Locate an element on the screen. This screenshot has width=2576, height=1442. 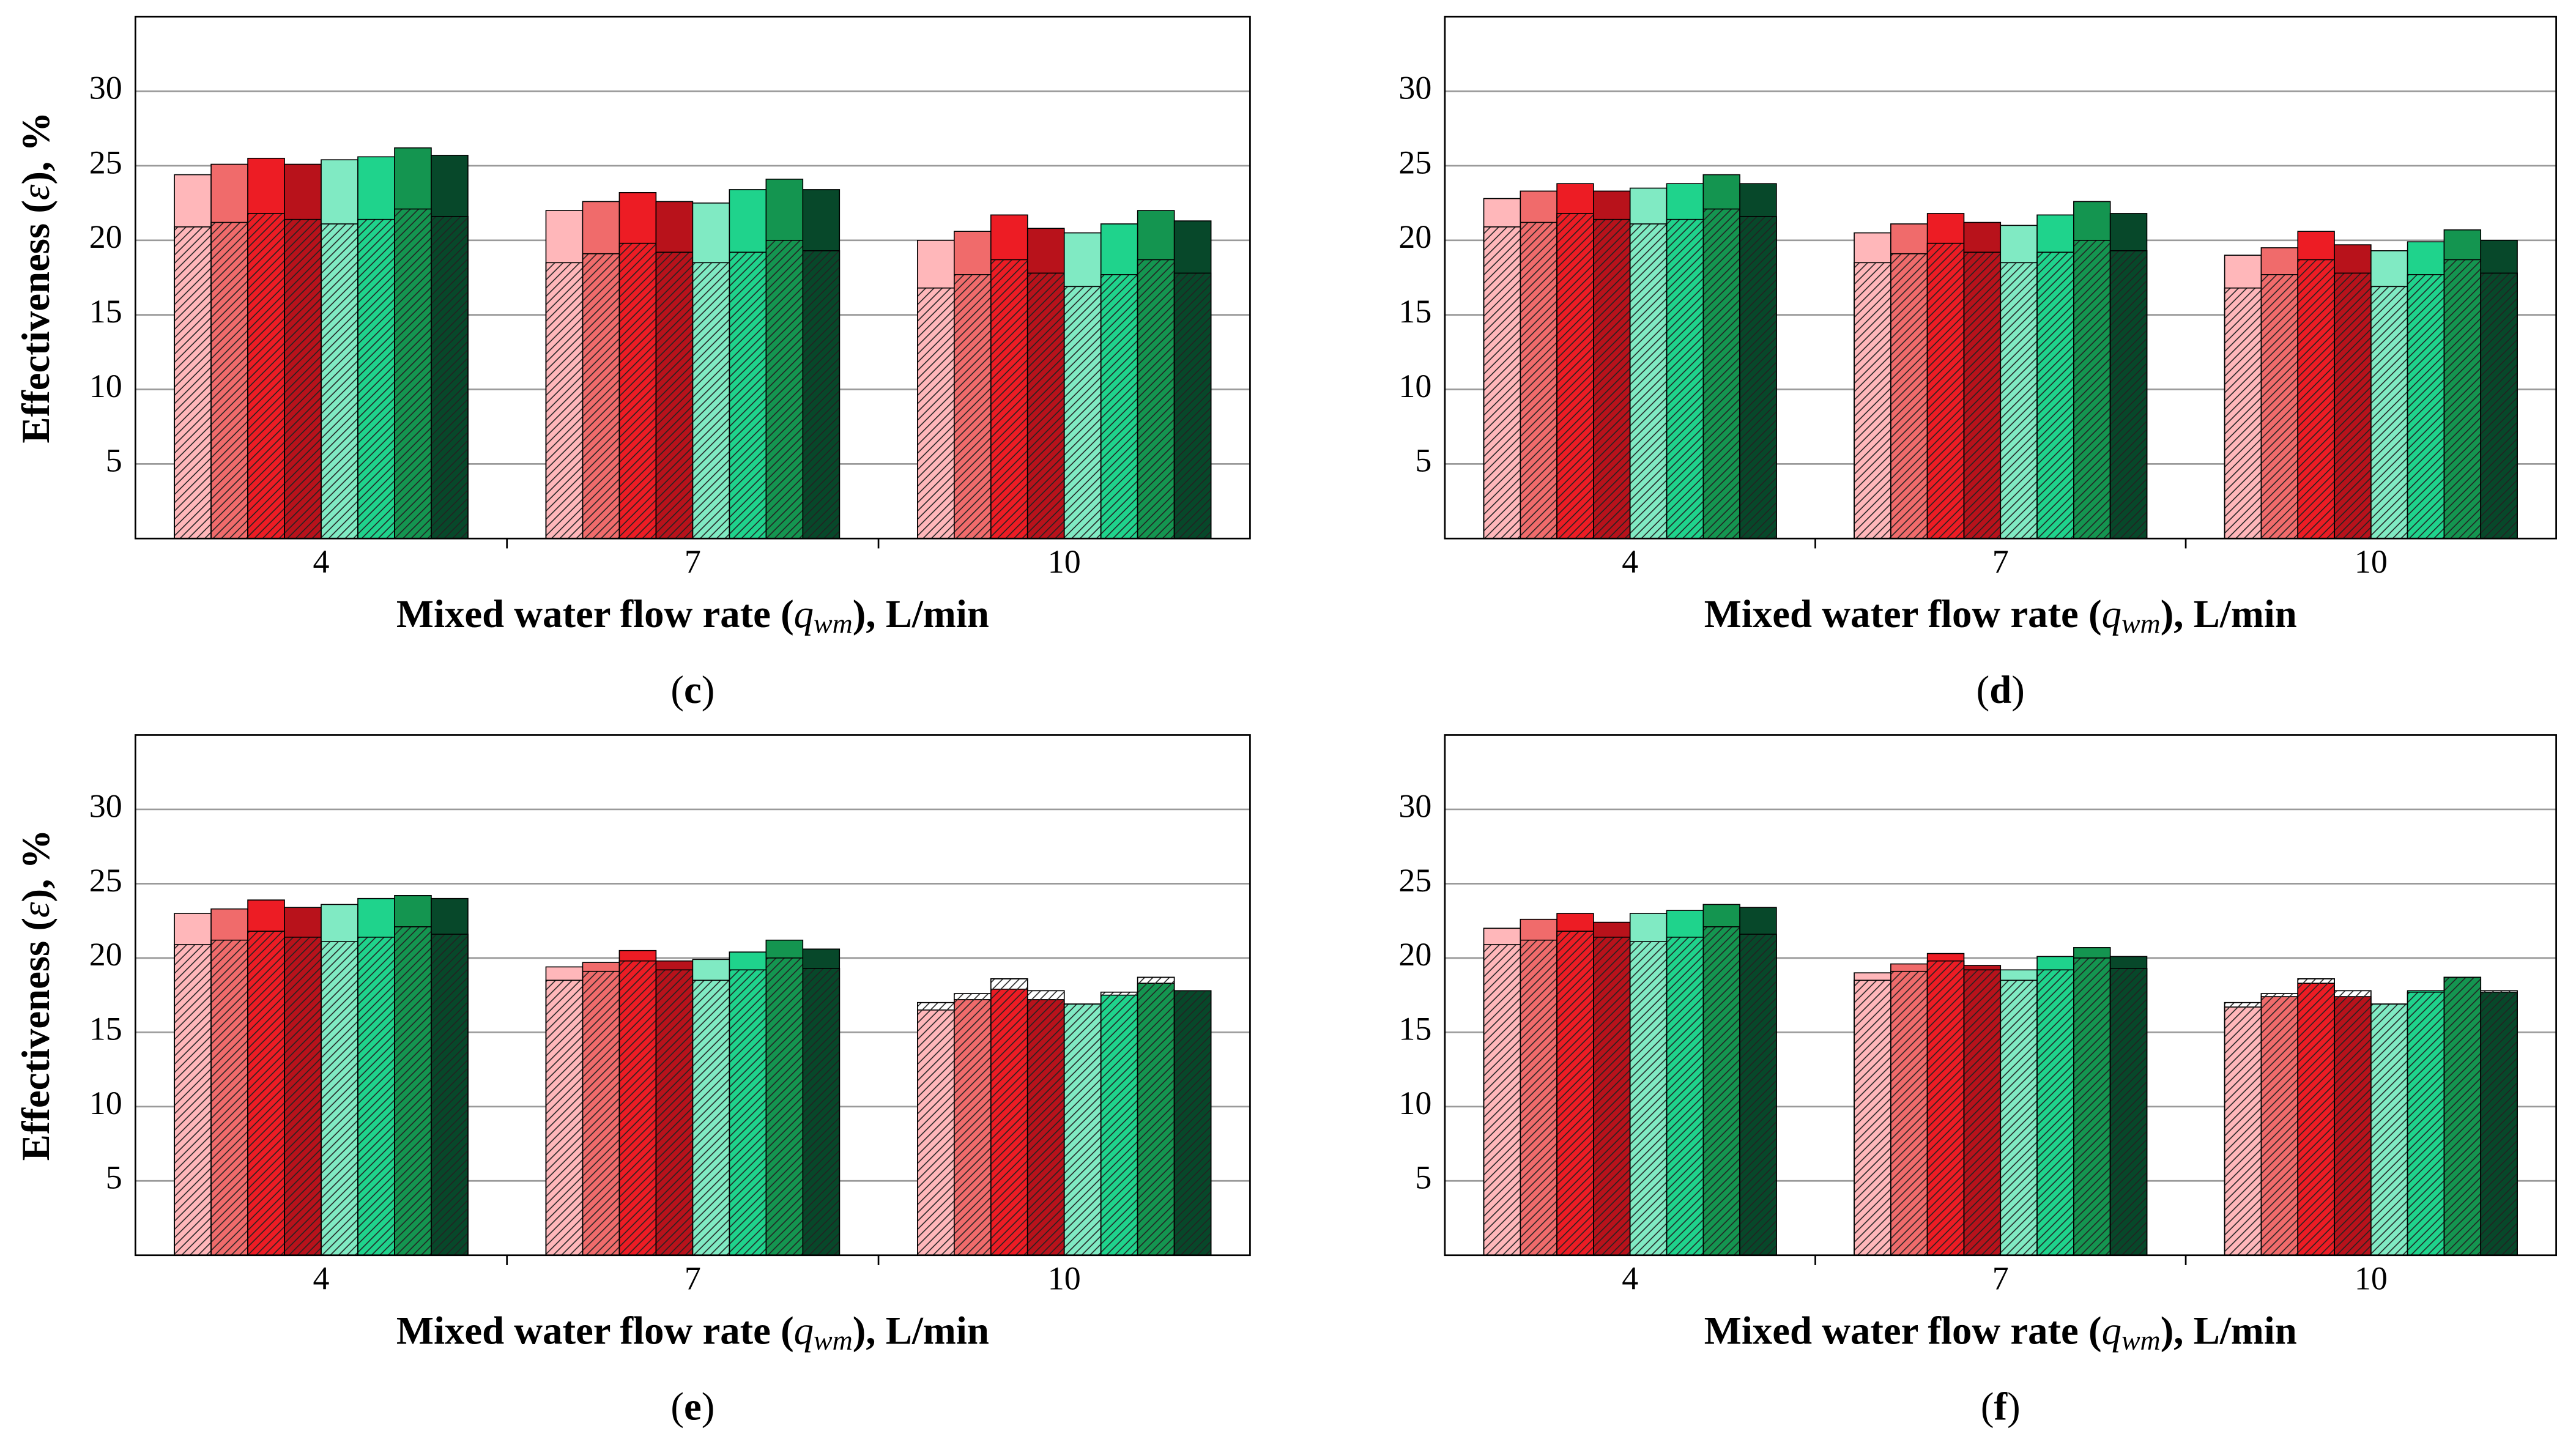
panel-caption: (d) is located at coordinates (2001, 690).